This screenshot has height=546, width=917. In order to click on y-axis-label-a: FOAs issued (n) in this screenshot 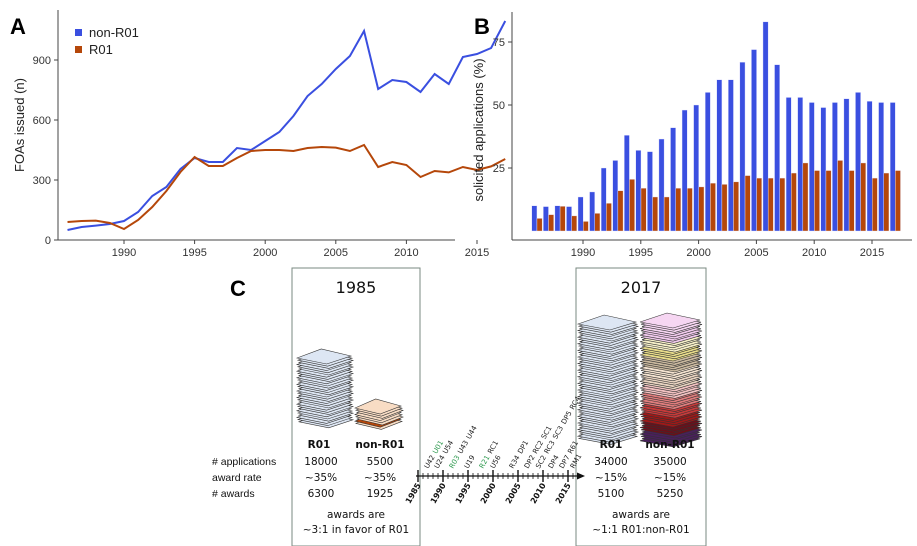, I will do `click(19, 125)`.